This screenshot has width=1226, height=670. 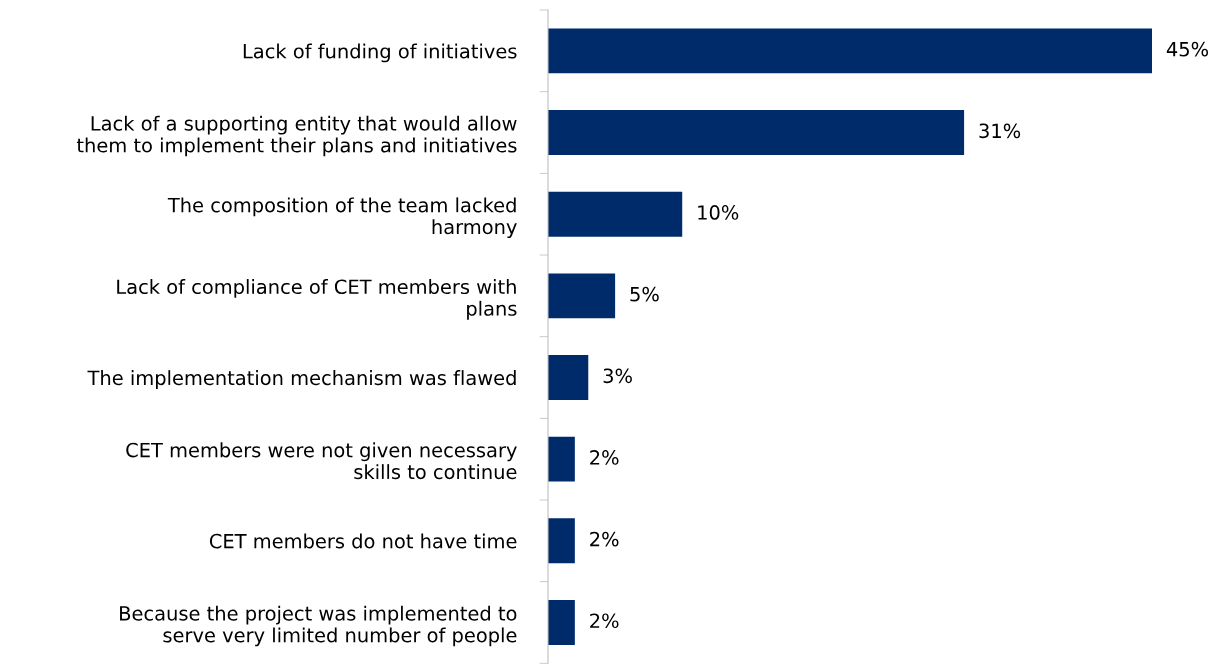 What do you see at coordinates (644, 294) in the screenshot?
I see `data-label: 5%` at bounding box center [644, 294].